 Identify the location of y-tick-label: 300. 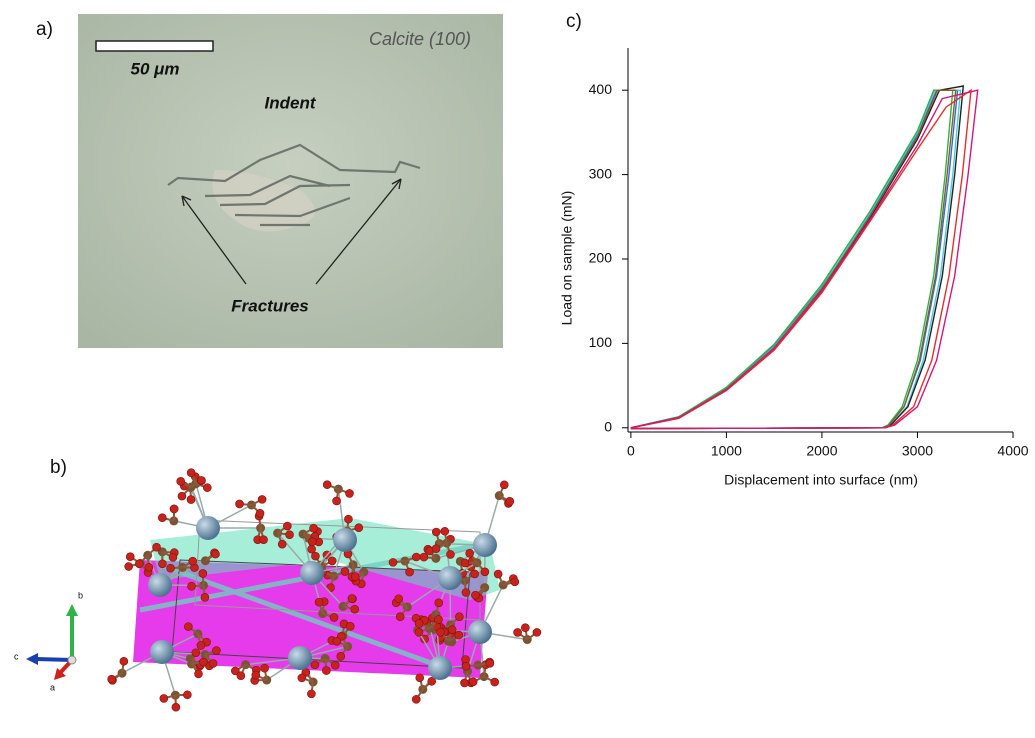
(601, 173).